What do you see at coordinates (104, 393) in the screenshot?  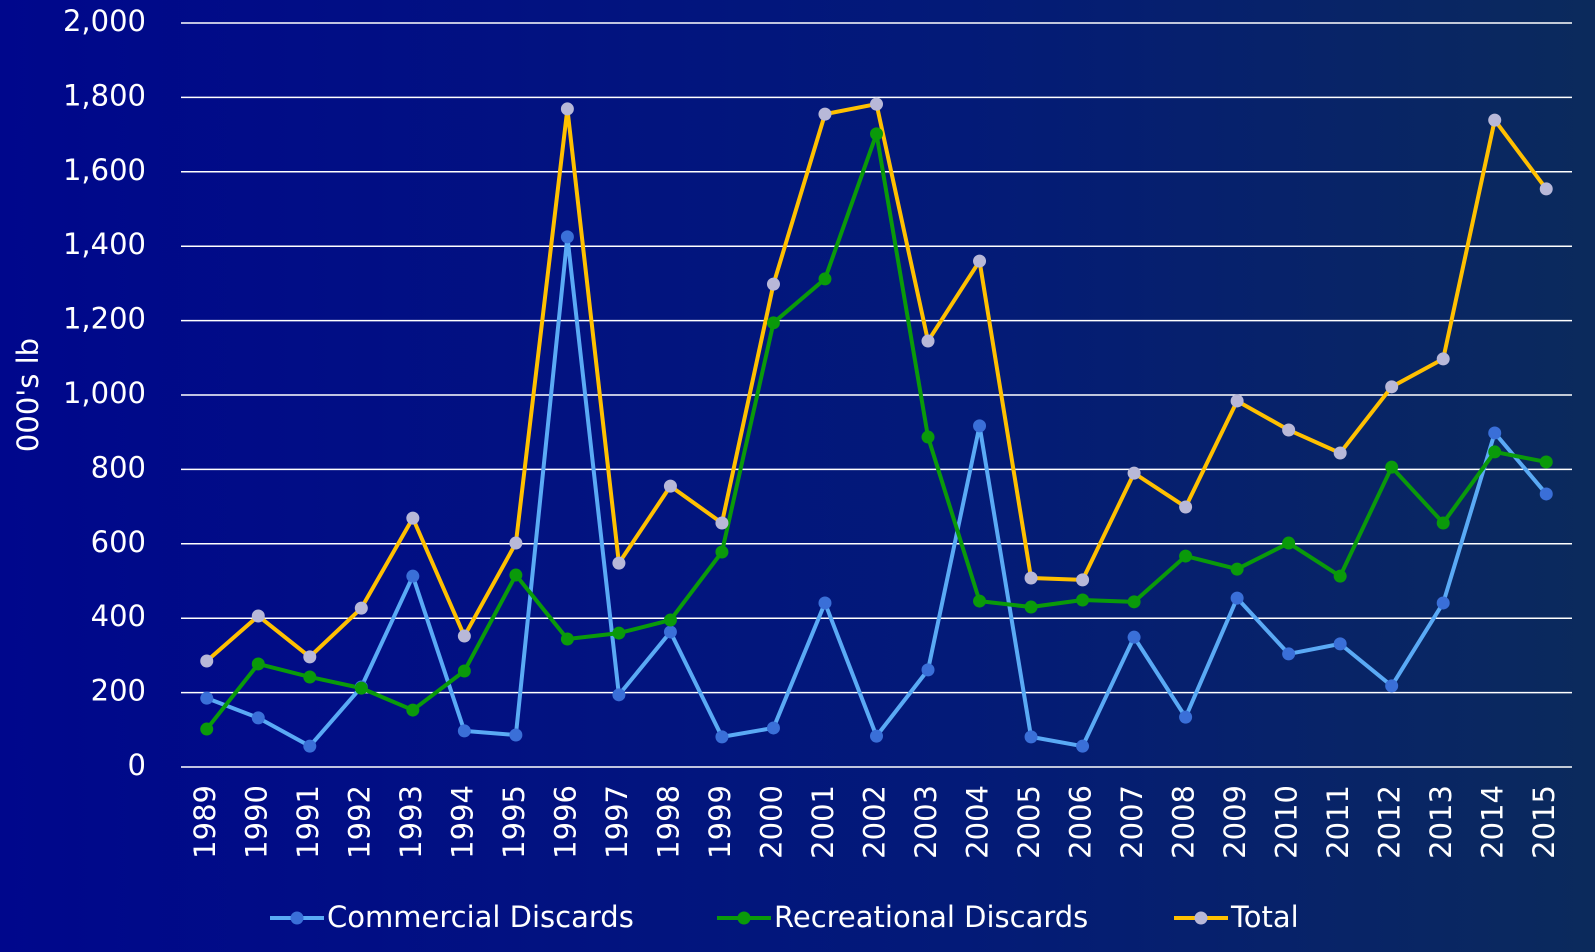 I see `y-tick-label: 1,000` at bounding box center [104, 393].